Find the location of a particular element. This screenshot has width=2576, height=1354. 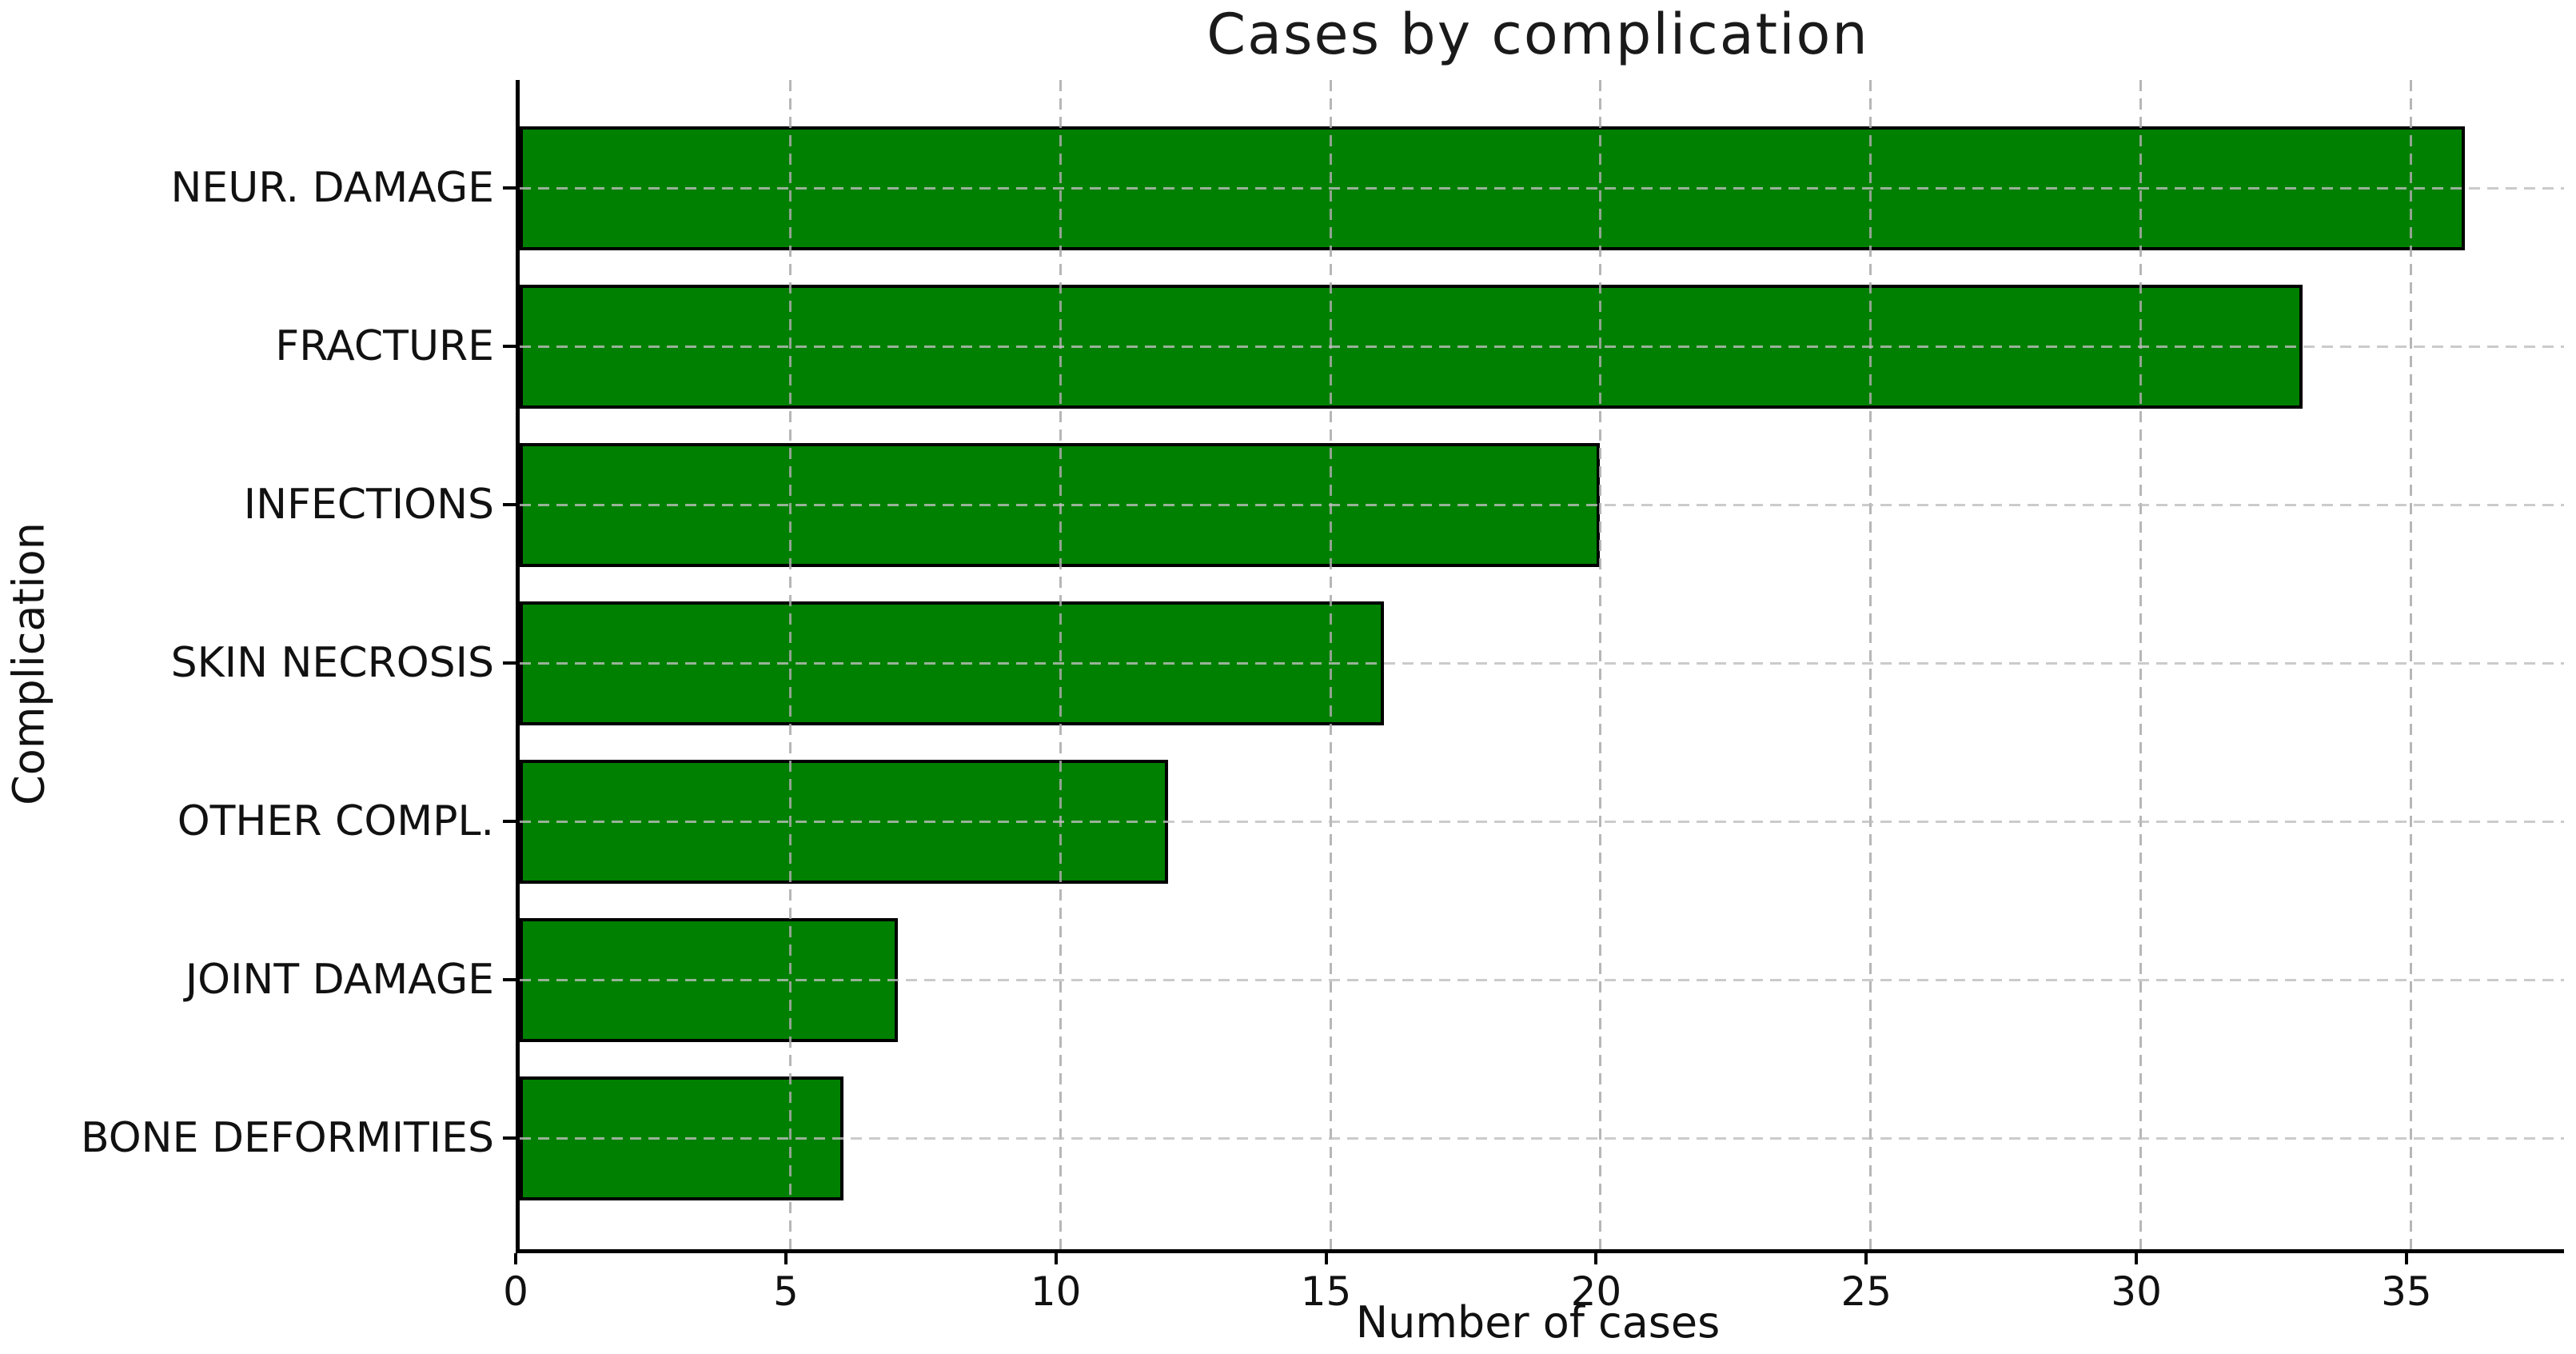

category-label: FRACTURE is located at coordinates (384, 346).